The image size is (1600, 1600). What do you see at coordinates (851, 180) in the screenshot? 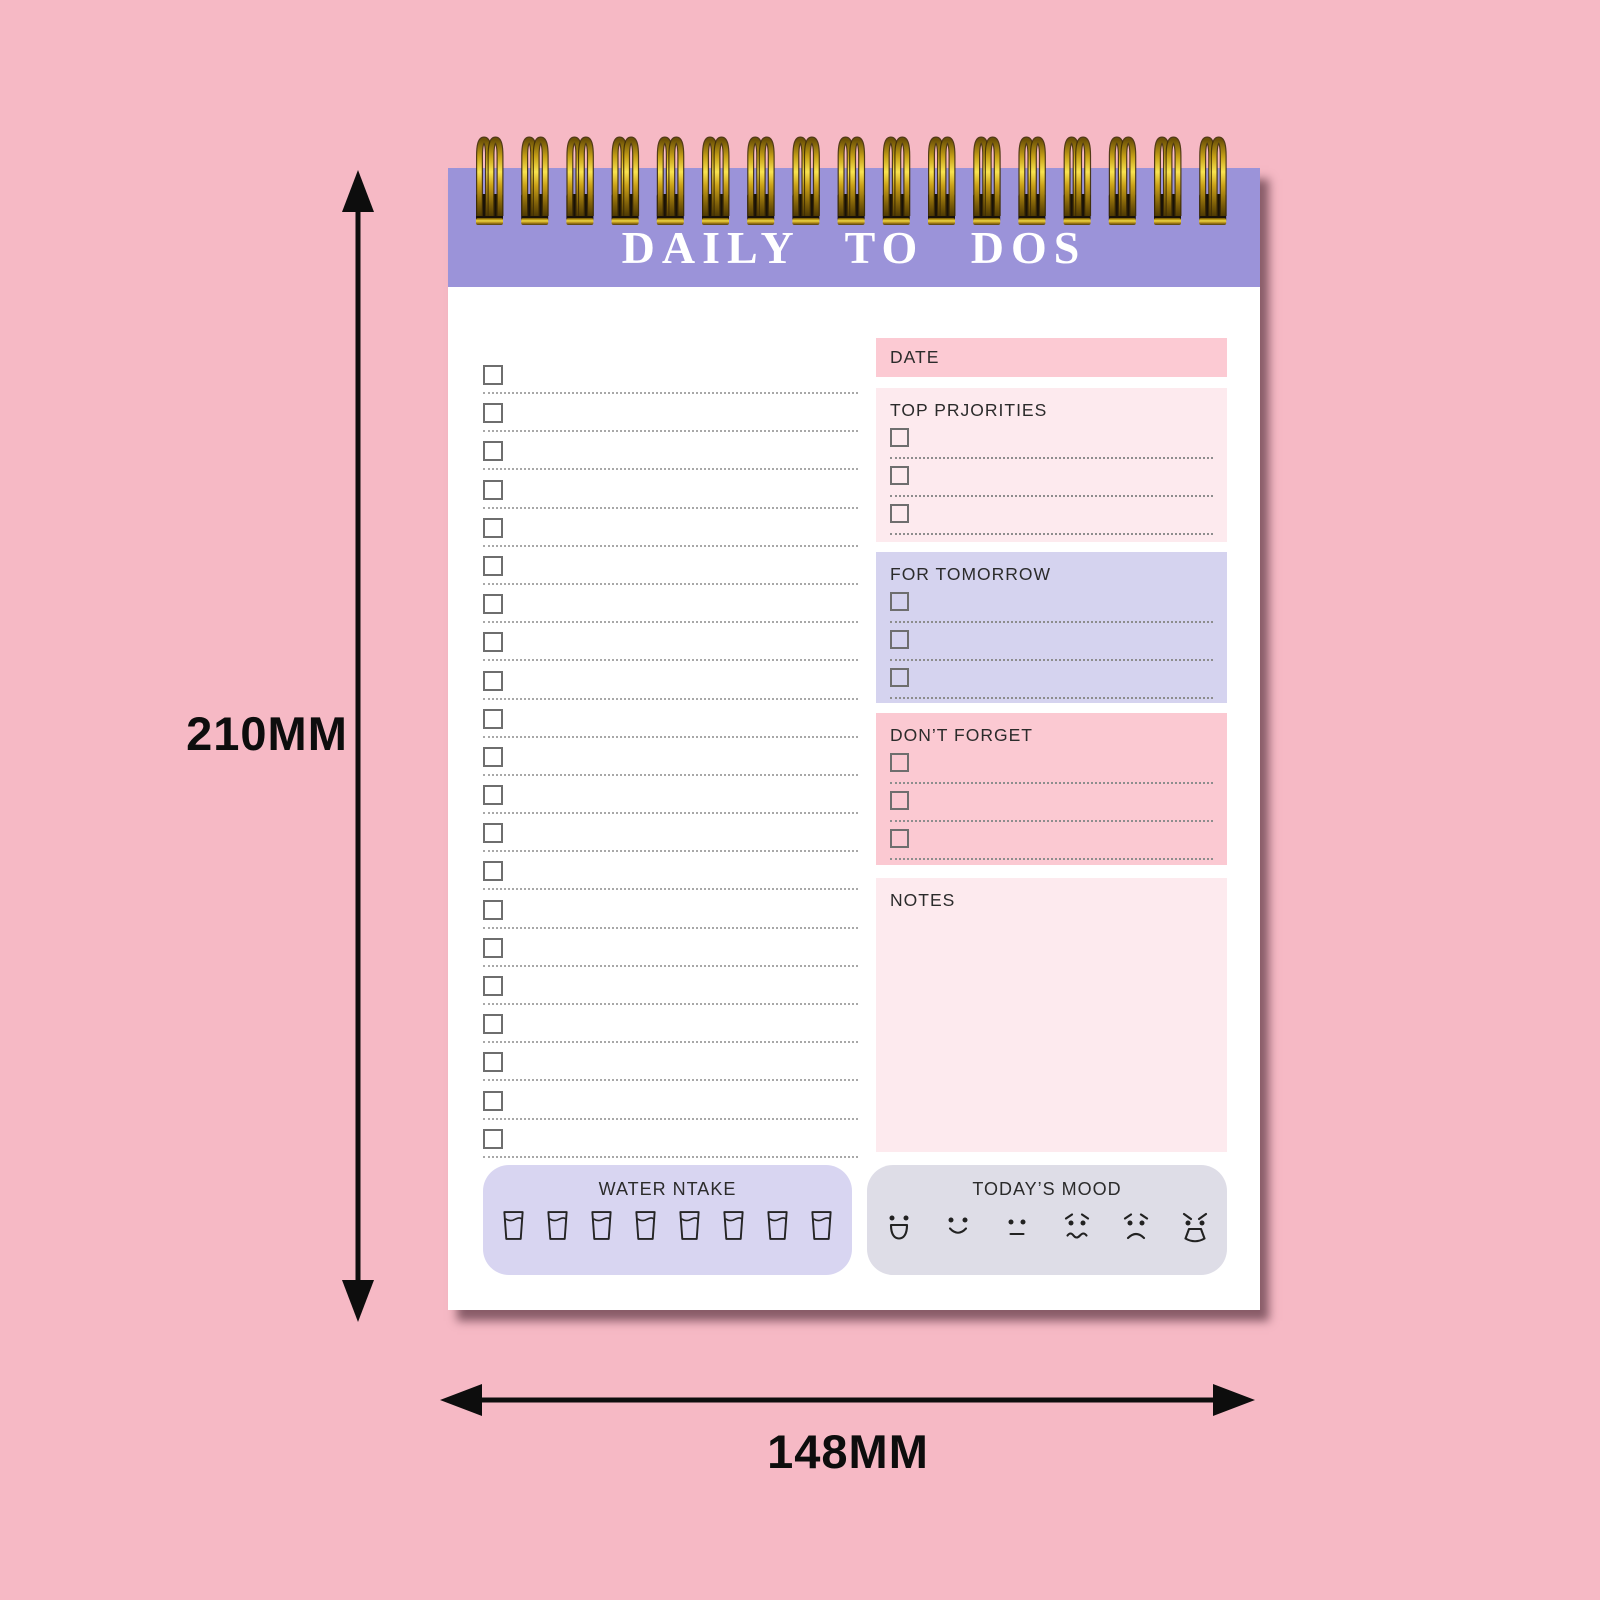
I see `spiral-binding` at bounding box center [851, 180].